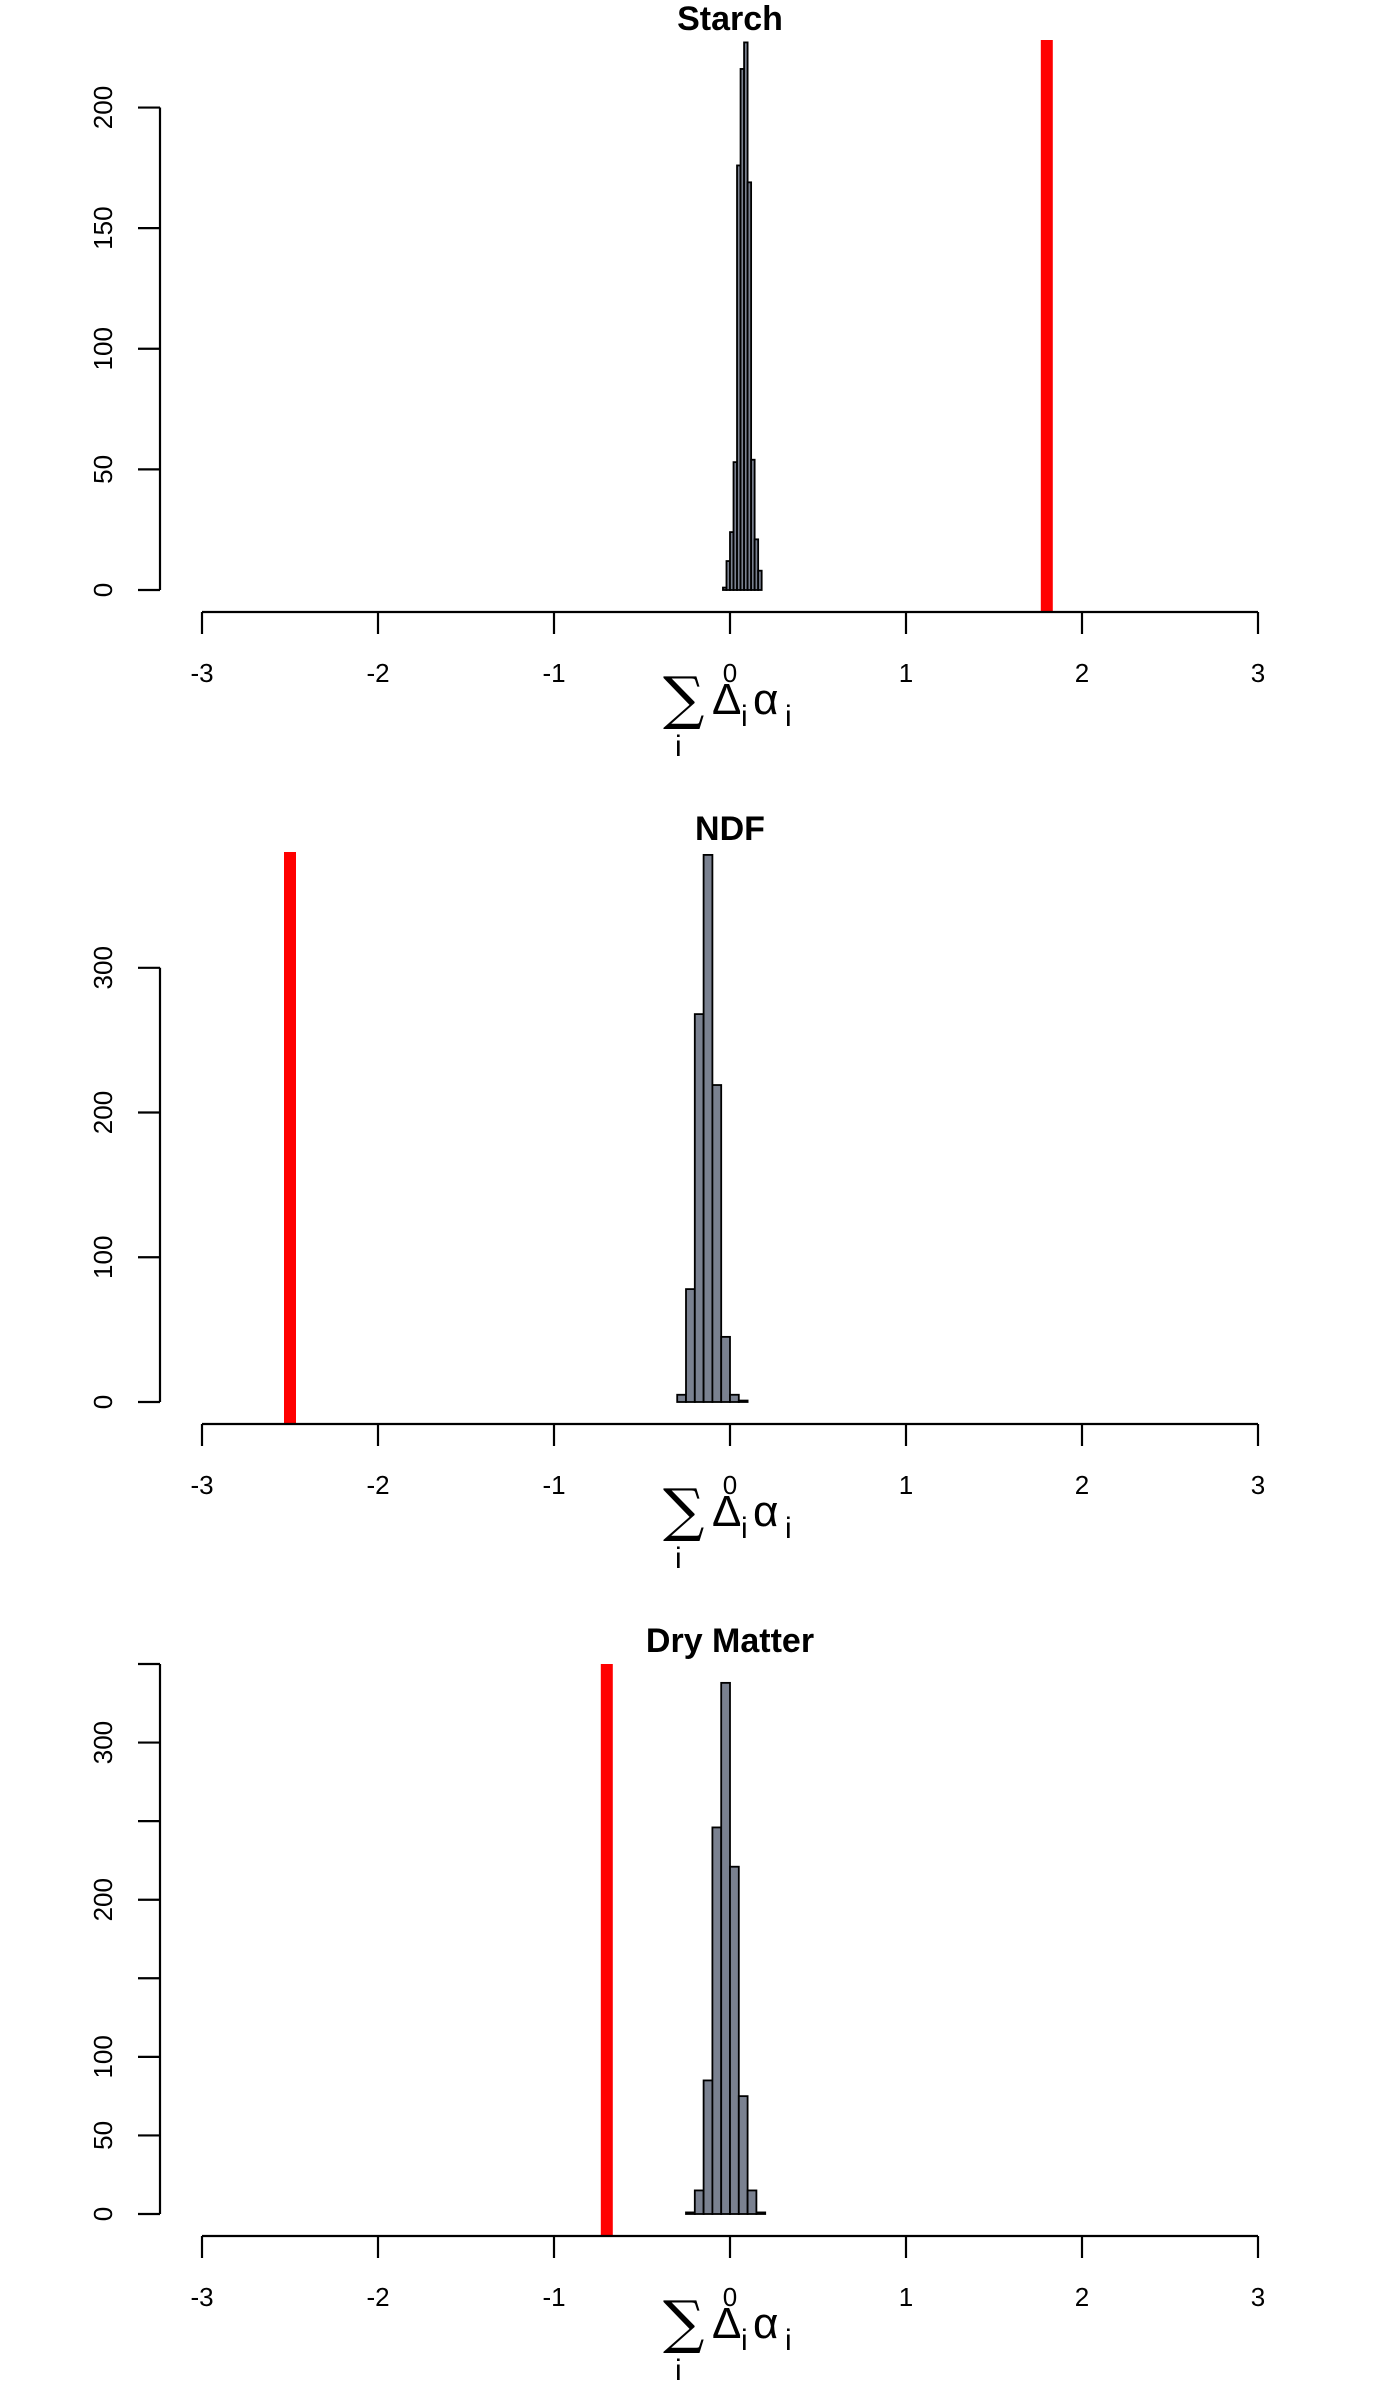  Describe the element at coordinates (125, 1941) in the screenshot. I see `y-axis: 0 50 100 200 300` at that location.